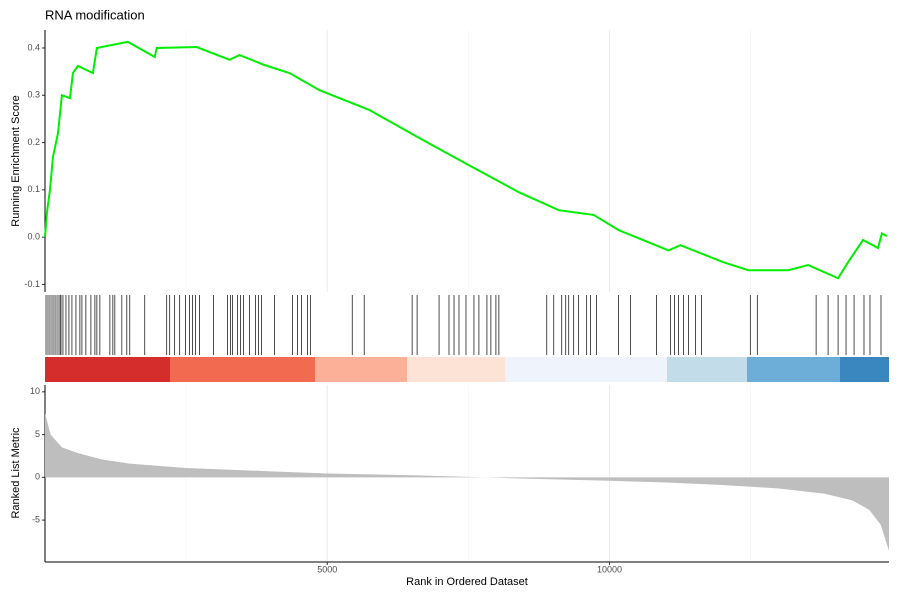 Image resolution: width=900 pixels, height=605 pixels. What do you see at coordinates (467, 582) in the screenshot?
I see `x-axis-label: Rank in Ordered Dataset` at bounding box center [467, 582].